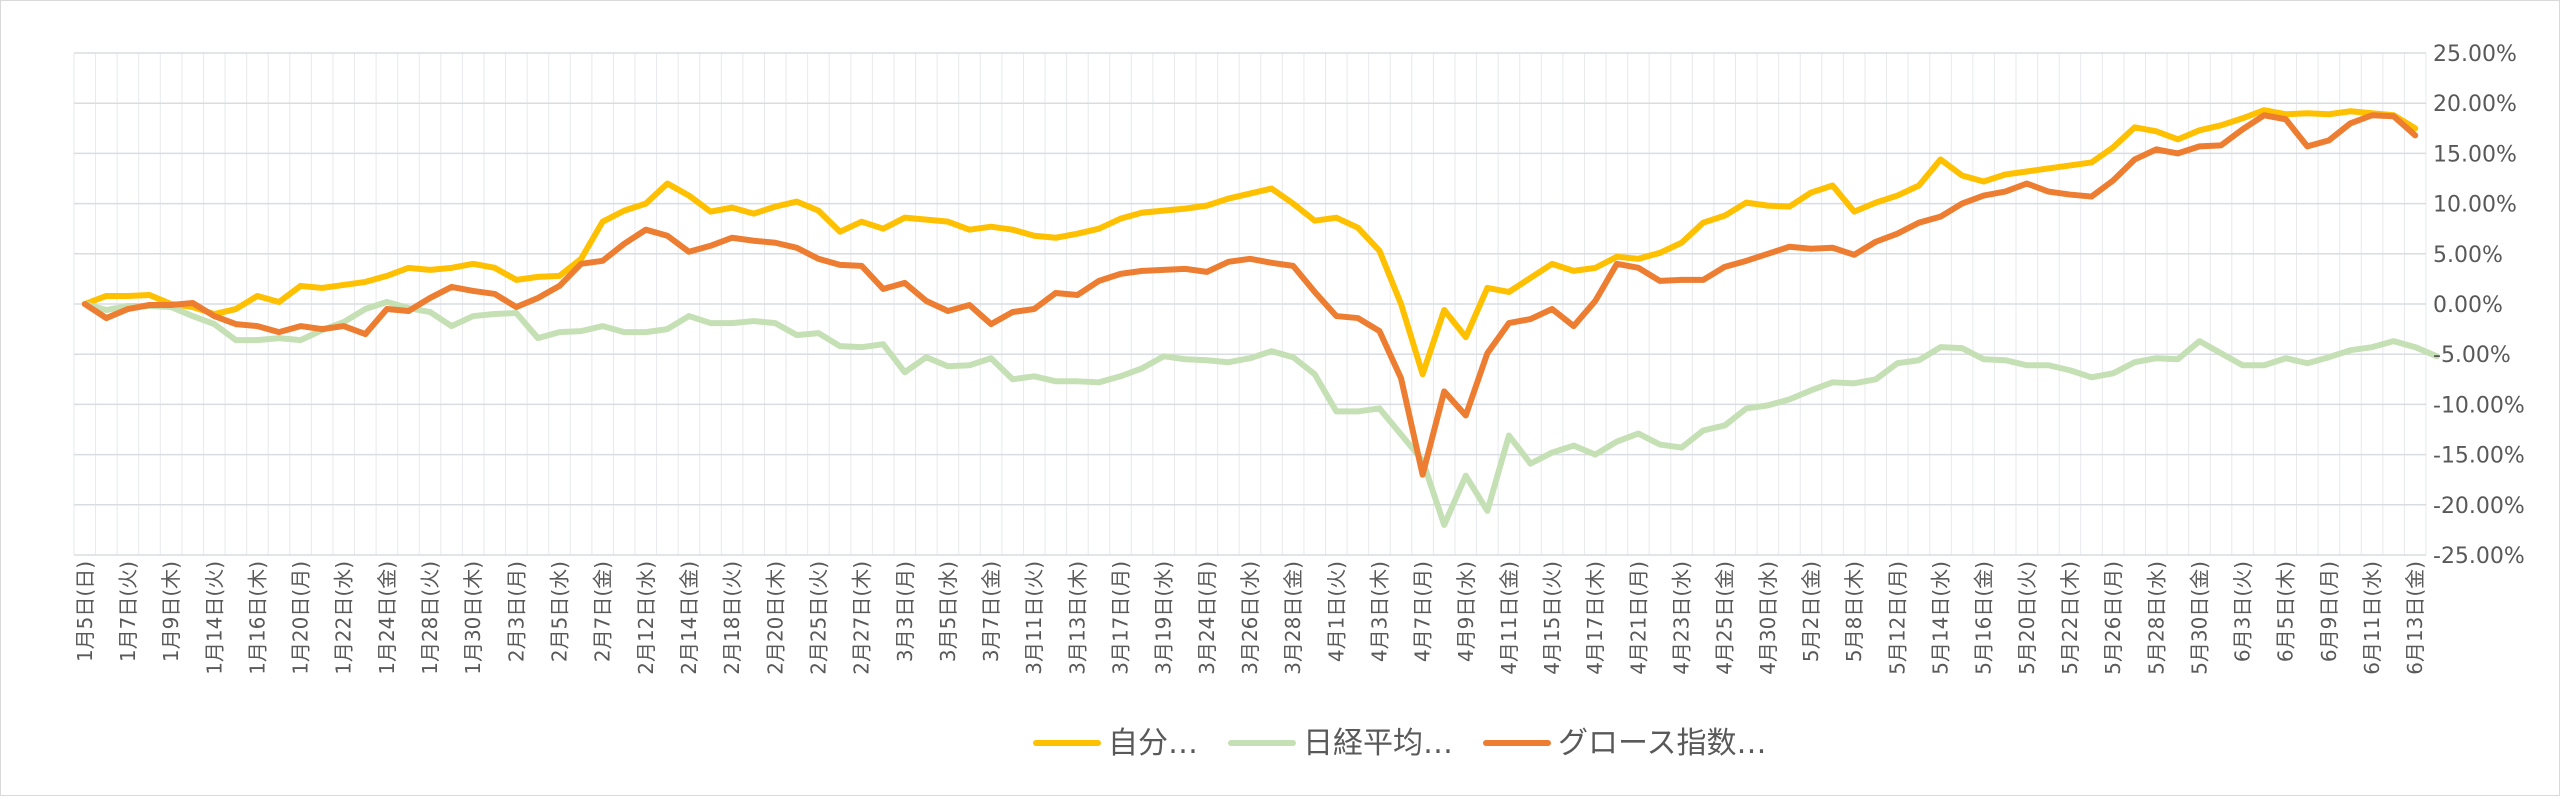  What do you see at coordinates (603, 611) in the screenshot?
I see `x-tick-label: 2月7日(金)` at bounding box center [603, 611].